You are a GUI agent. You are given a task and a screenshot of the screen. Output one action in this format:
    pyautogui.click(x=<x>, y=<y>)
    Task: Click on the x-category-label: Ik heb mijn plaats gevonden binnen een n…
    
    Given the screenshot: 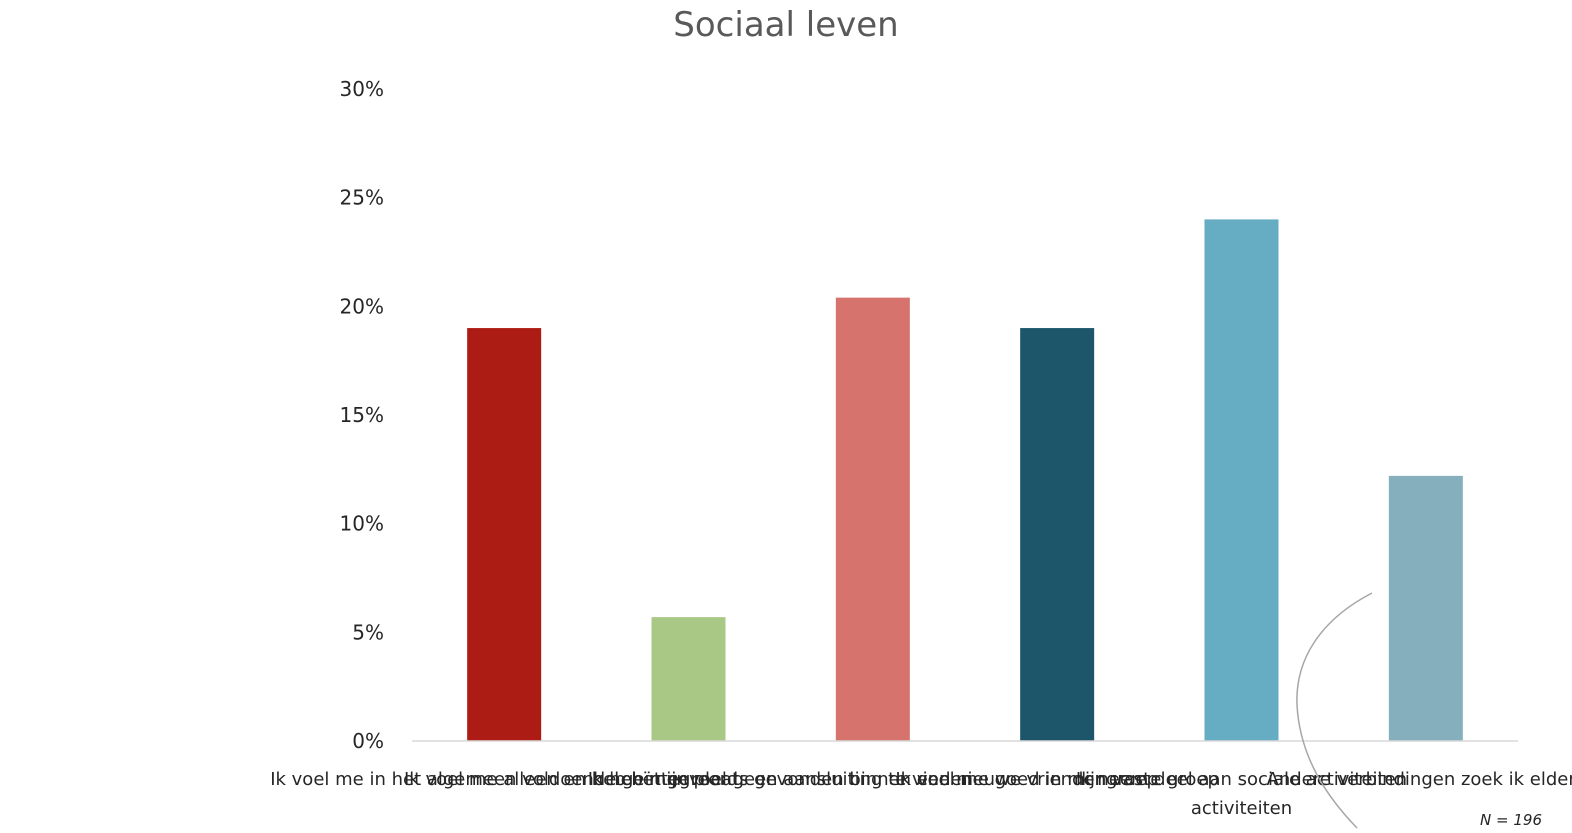 What is the action you would take?
    pyautogui.click(x=873, y=779)
    